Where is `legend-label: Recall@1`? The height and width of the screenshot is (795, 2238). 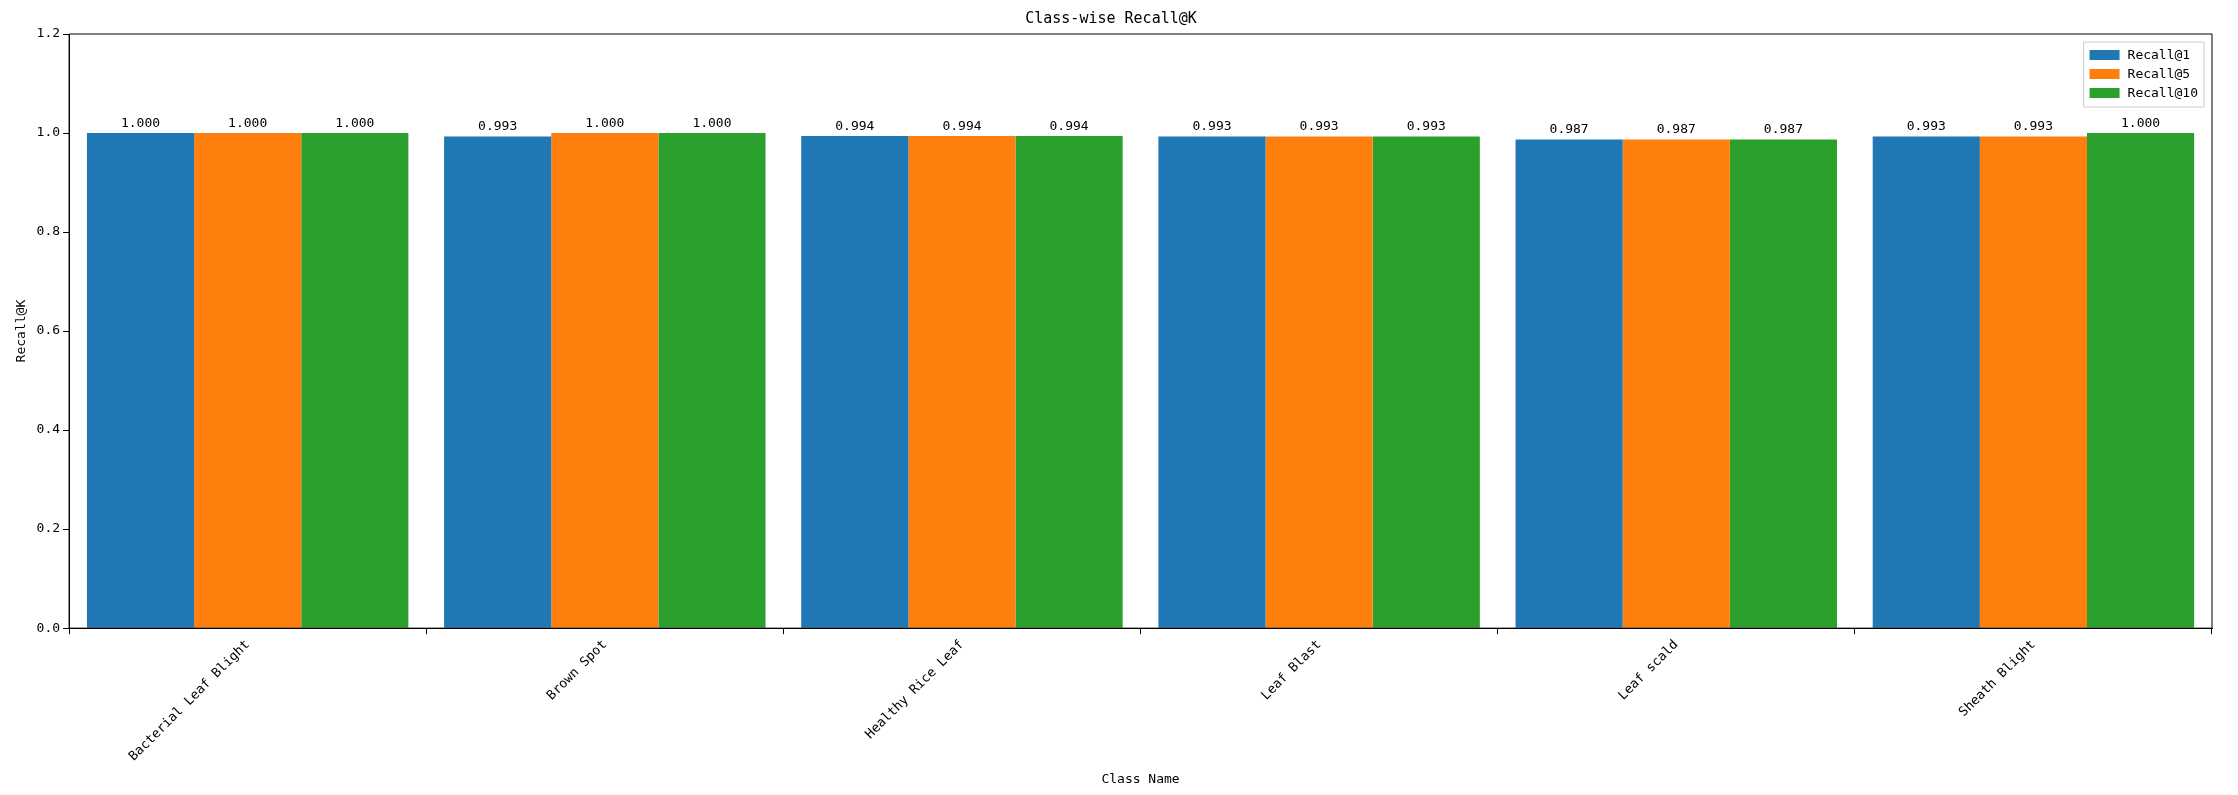 legend-label: Recall@1 is located at coordinates (2159, 55).